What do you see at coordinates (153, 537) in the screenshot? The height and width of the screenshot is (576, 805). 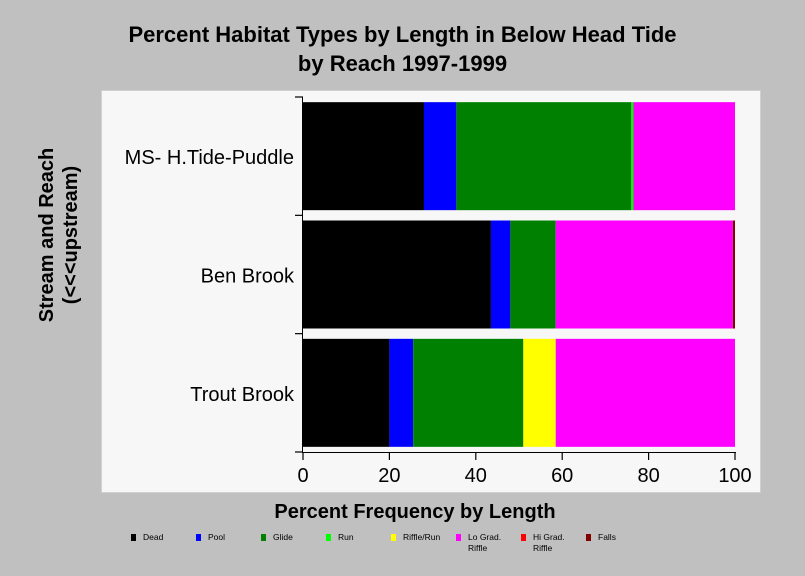 I see `legend-label: Dead` at bounding box center [153, 537].